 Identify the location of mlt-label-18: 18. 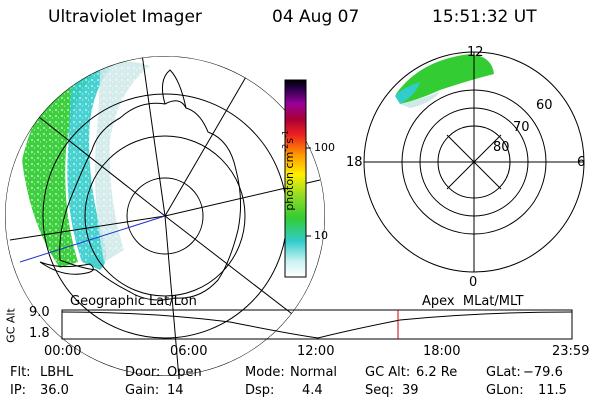
(354, 162).